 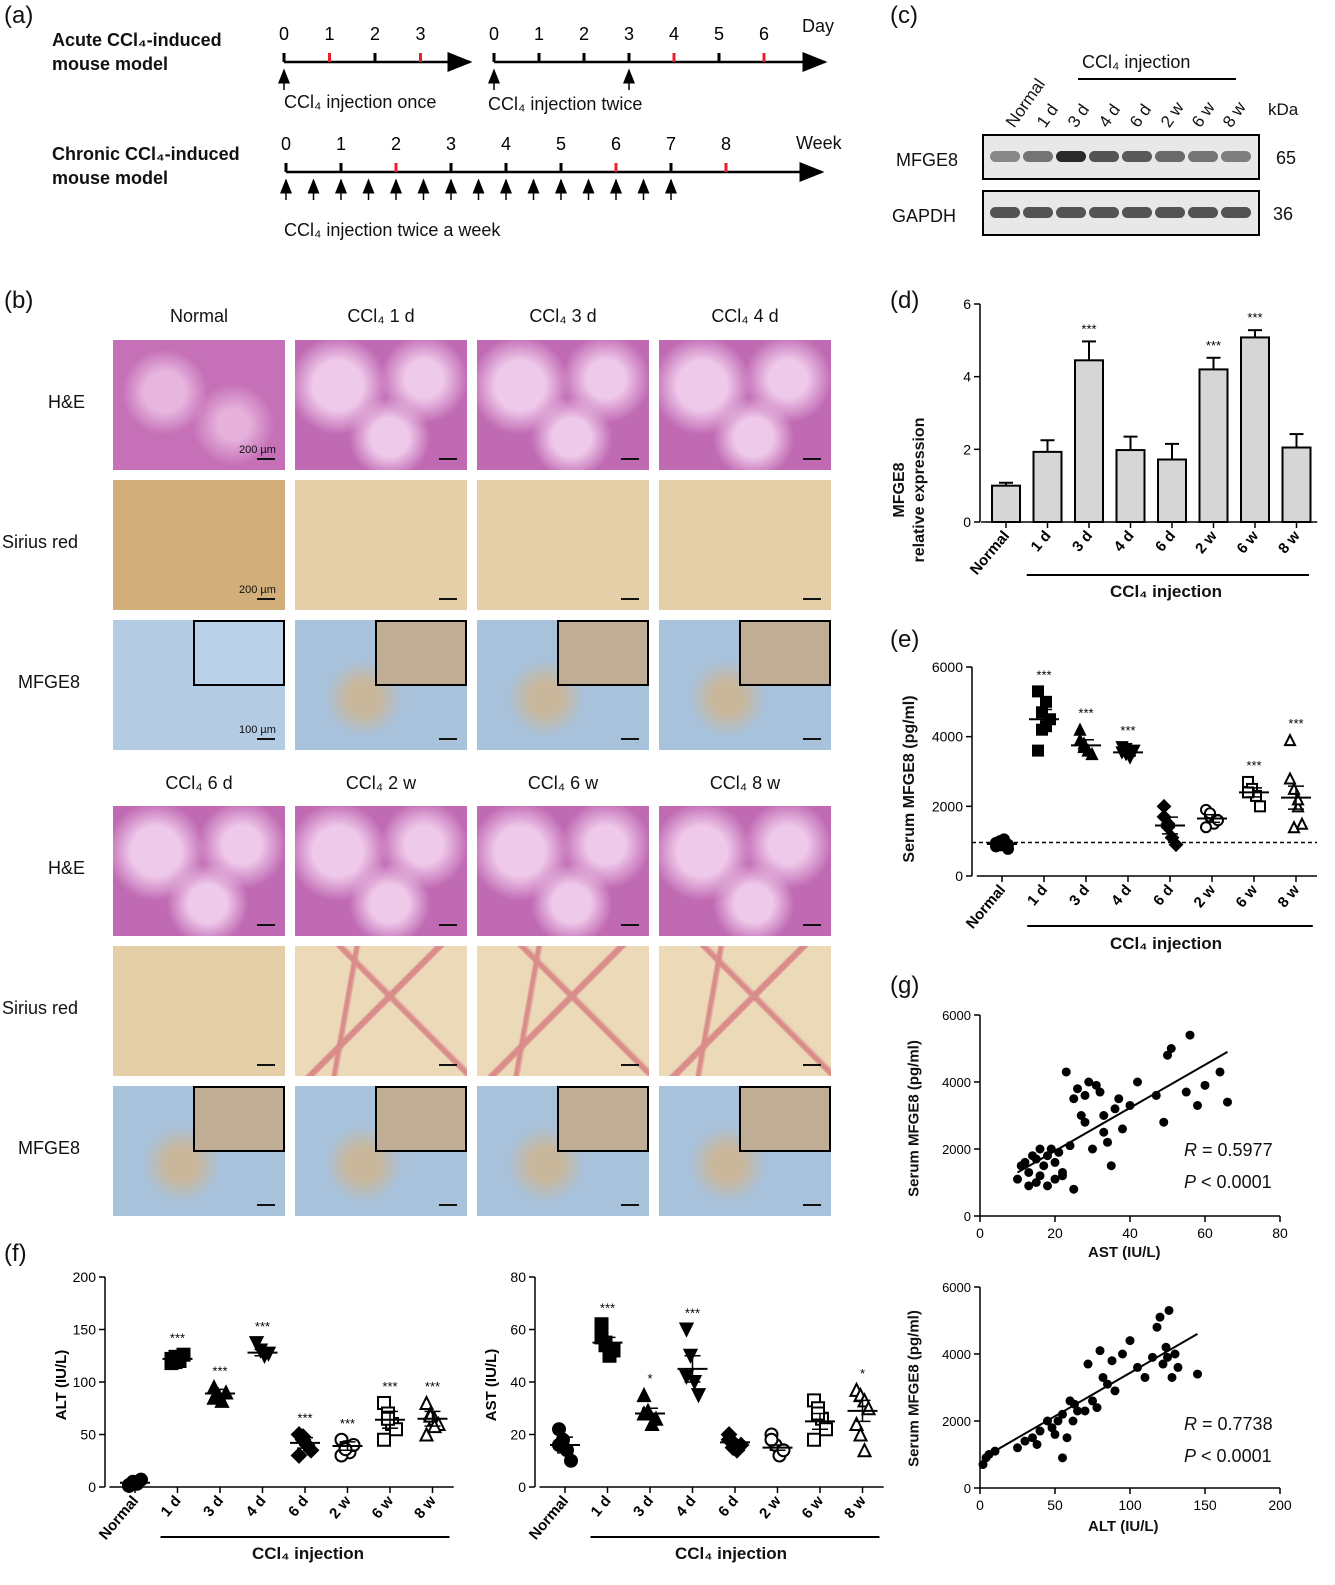 What do you see at coordinates (1236, 1182) in the screenshot?
I see `g1-p-text: < 0.0001` at bounding box center [1236, 1182].